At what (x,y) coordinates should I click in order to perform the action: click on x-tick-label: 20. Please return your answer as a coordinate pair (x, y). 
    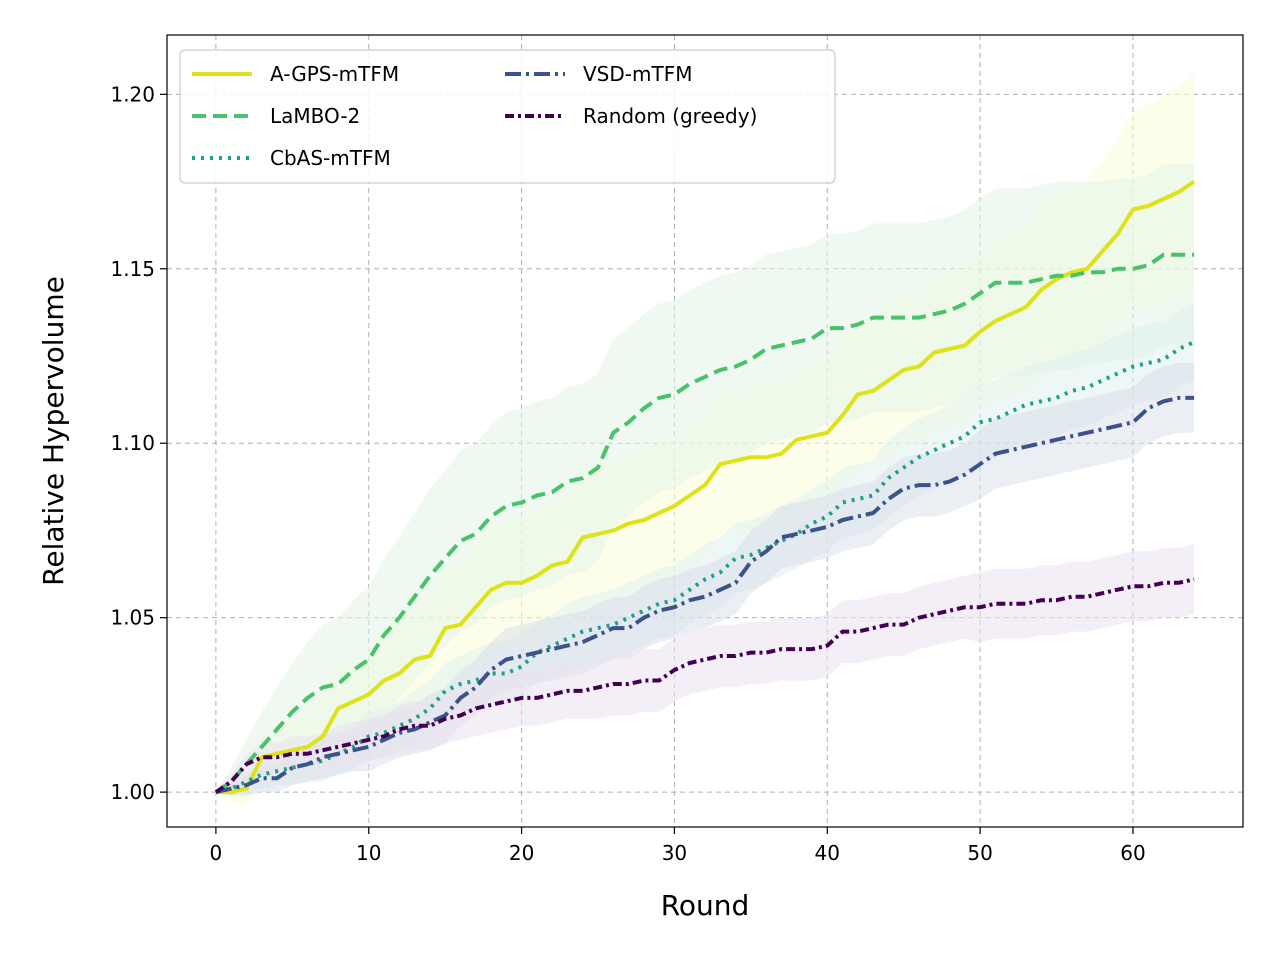
    Looking at the image, I should click on (521, 853).